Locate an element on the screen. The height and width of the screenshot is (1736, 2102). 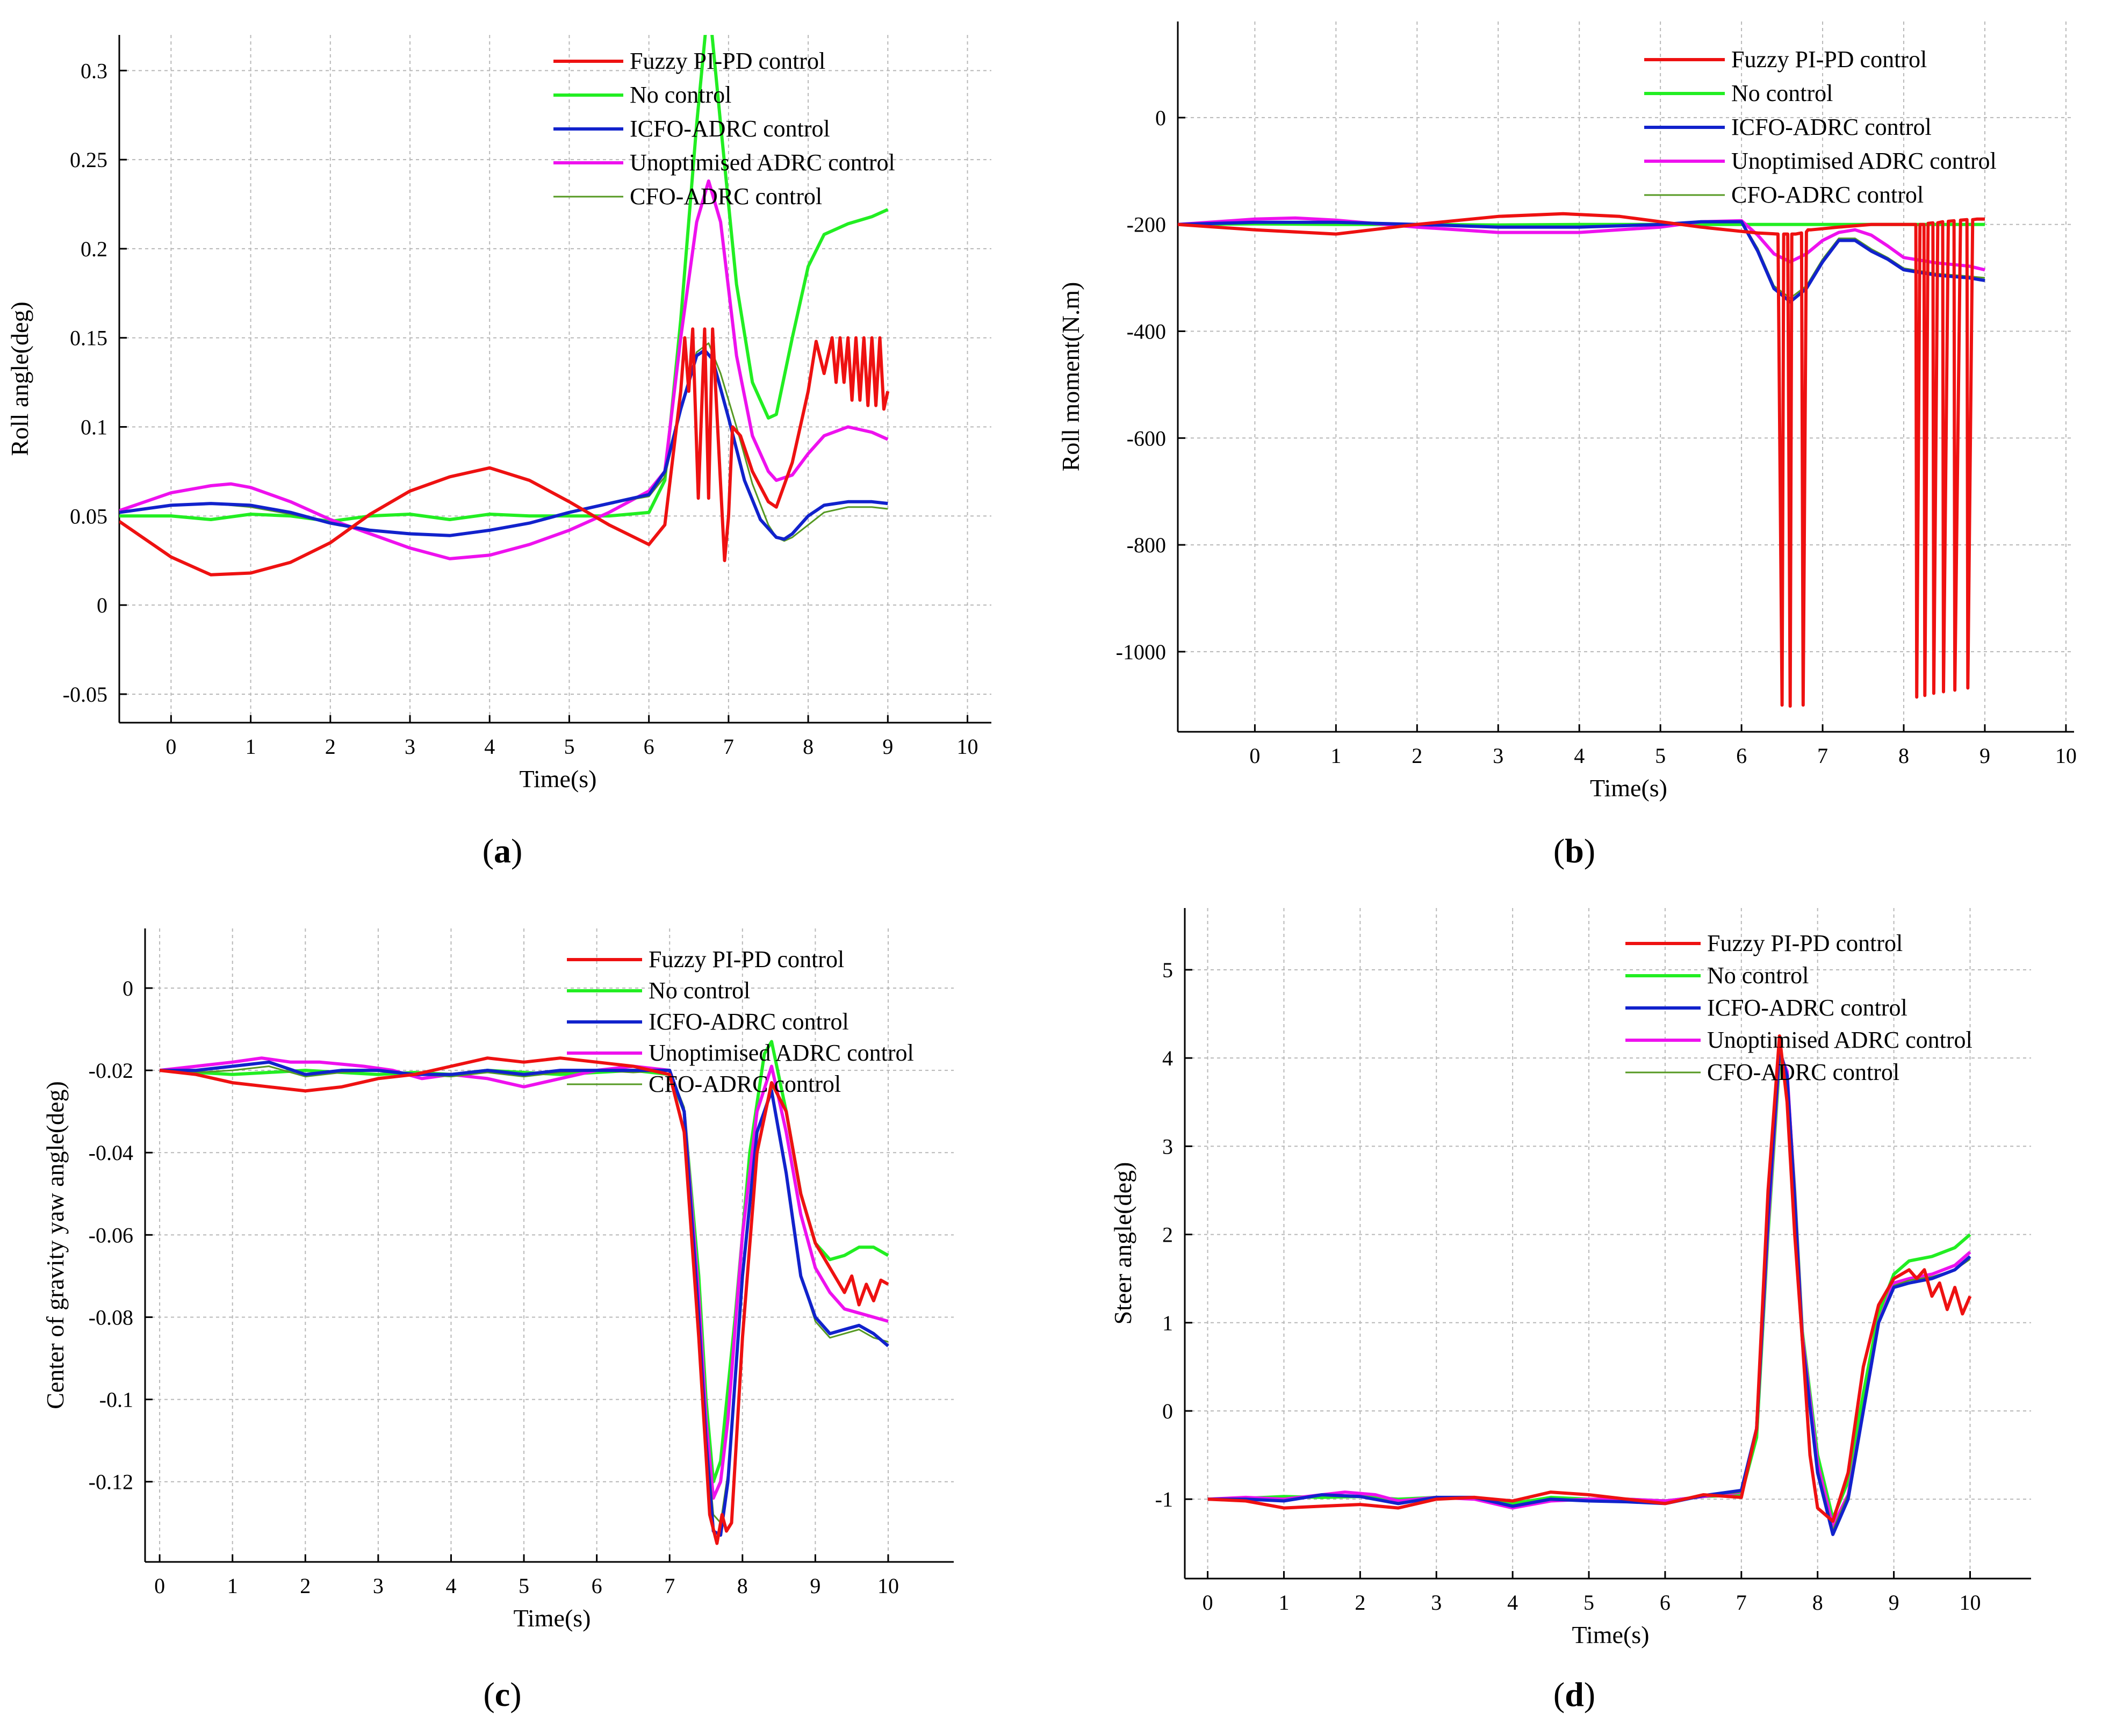
series-line-unoptimised-adrc-control is located at coordinates (504, 370).